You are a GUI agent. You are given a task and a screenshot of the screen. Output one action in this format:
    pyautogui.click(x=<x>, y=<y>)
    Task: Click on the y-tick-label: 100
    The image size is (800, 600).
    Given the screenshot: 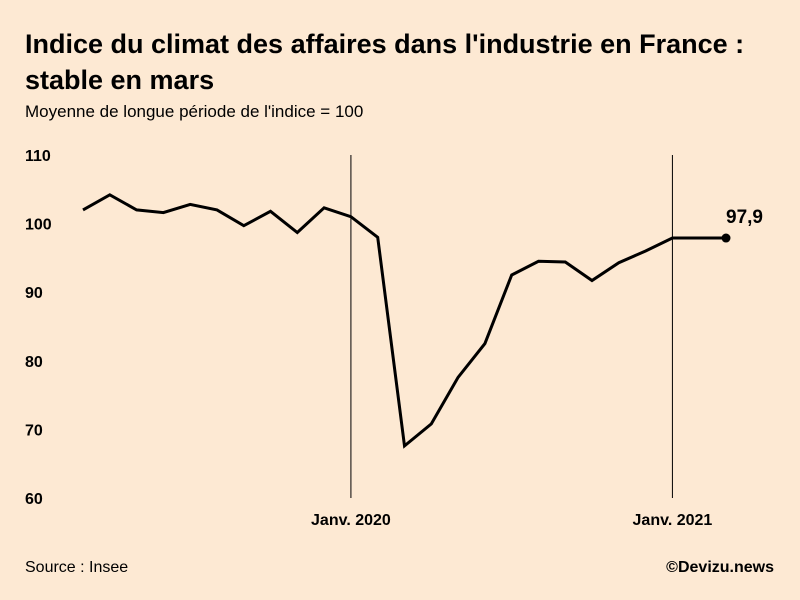 What is the action you would take?
    pyautogui.click(x=38, y=225)
    